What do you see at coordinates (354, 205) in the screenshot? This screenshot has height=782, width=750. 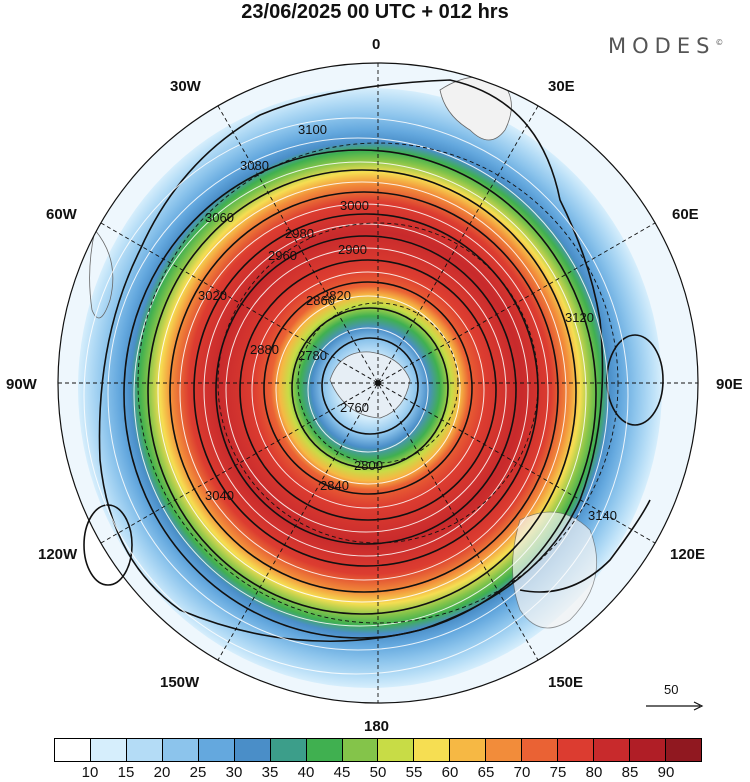 I see `contour-label: 3000` at bounding box center [354, 205].